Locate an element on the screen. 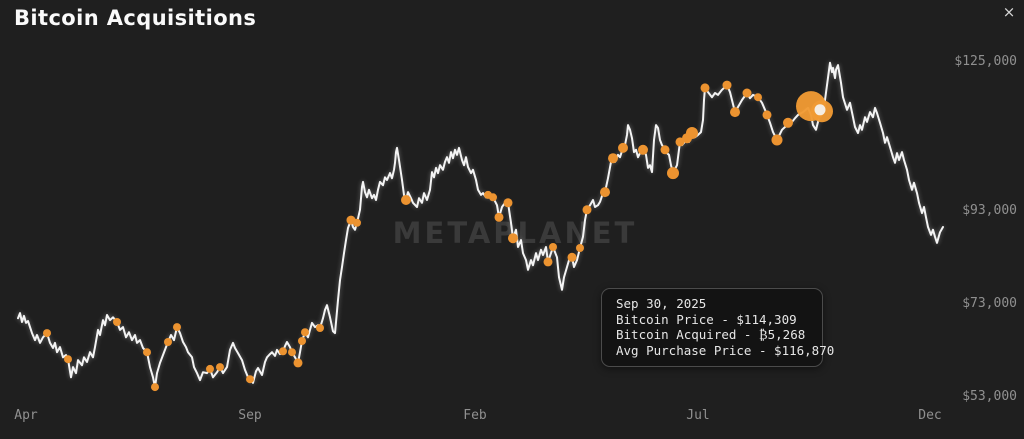  highlighted-acquisition-dot is located at coordinates (820, 110).